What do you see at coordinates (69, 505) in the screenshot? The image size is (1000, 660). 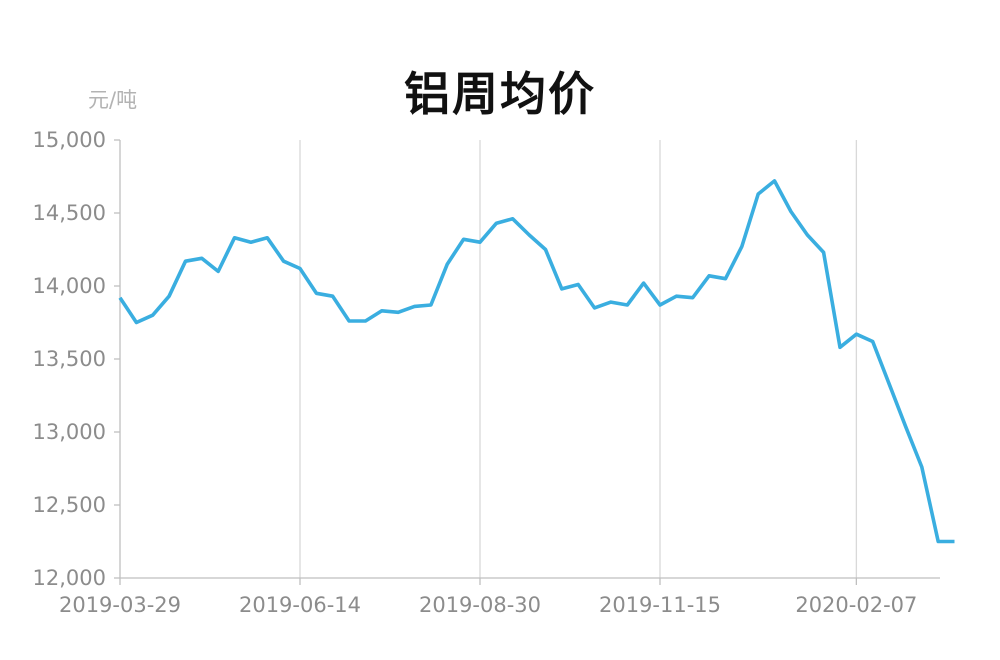 I see `y-tick-label: 12,500` at bounding box center [69, 505].